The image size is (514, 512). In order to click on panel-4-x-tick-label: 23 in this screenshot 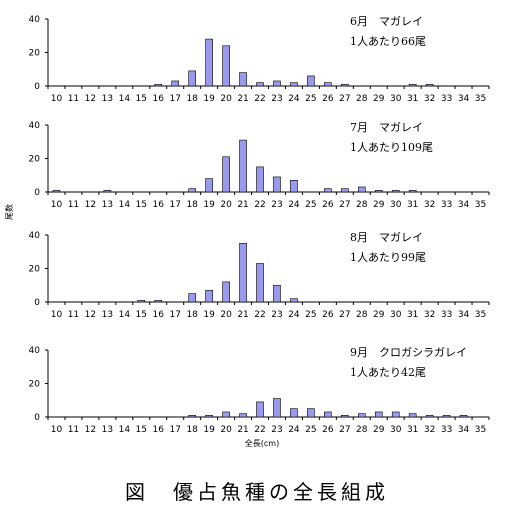, I will do `click(276, 430)`.